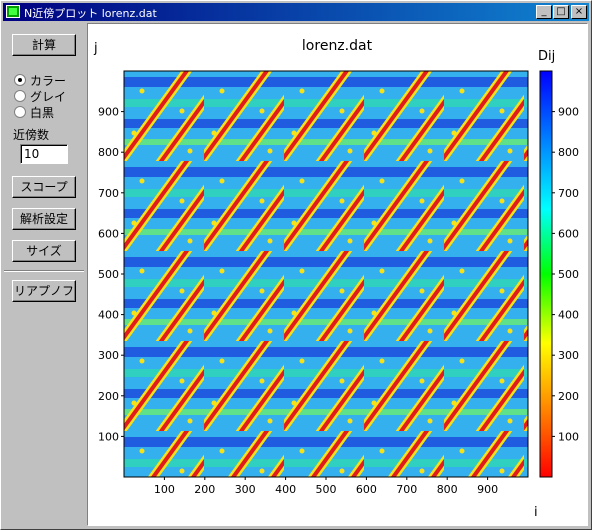  I want to click on y-tick-label: 500, so click(108, 274).